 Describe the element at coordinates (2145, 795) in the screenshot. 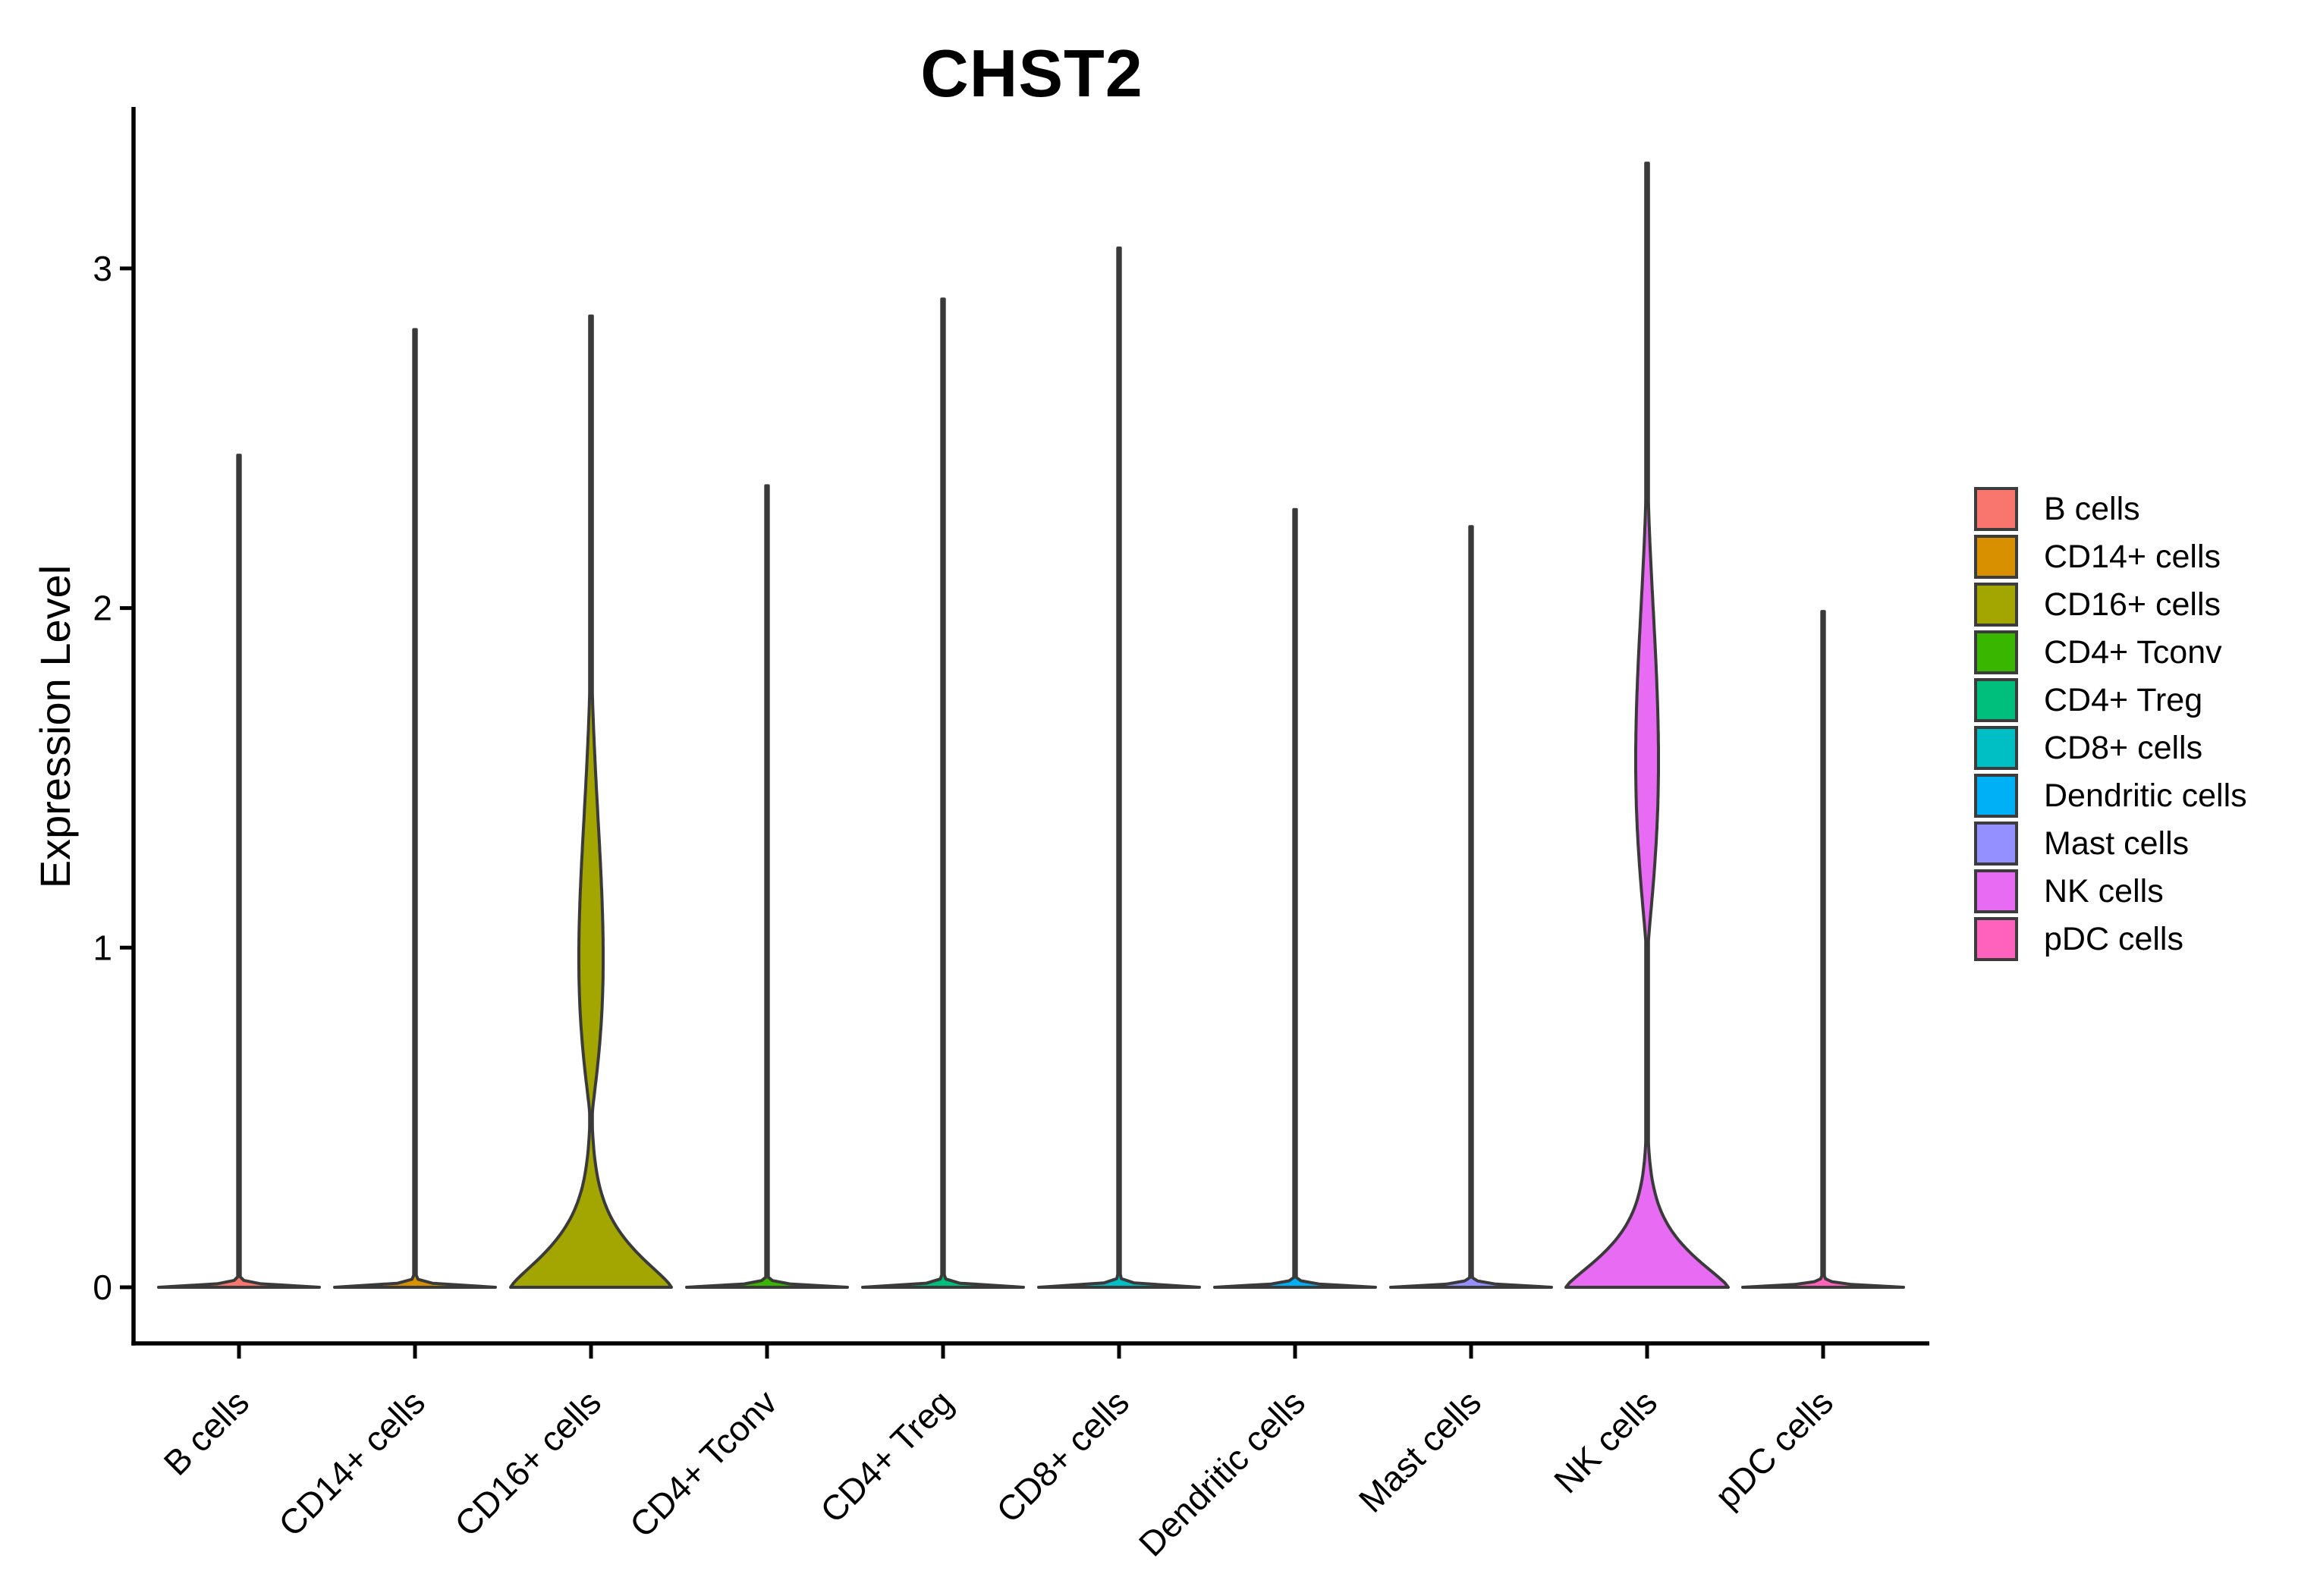

I see `legend-label: Dendritic cells` at that location.